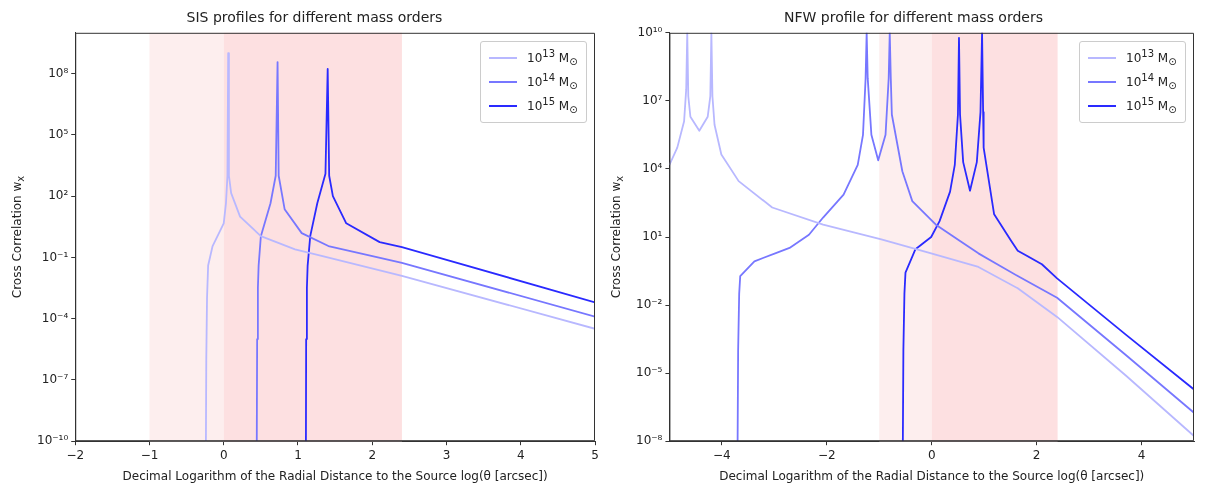  What do you see at coordinates (913, 17) in the screenshot?
I see `chart-title: NFW profile for different mass orders` at bounding box center [913, 17].